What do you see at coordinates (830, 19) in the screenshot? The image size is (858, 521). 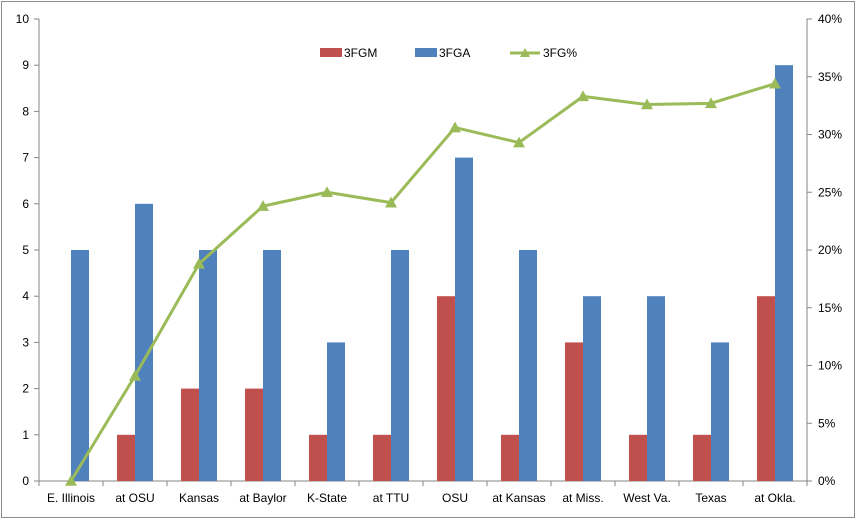 I see `y-right-tick-label: 40%` at bounding box center [830, 19].